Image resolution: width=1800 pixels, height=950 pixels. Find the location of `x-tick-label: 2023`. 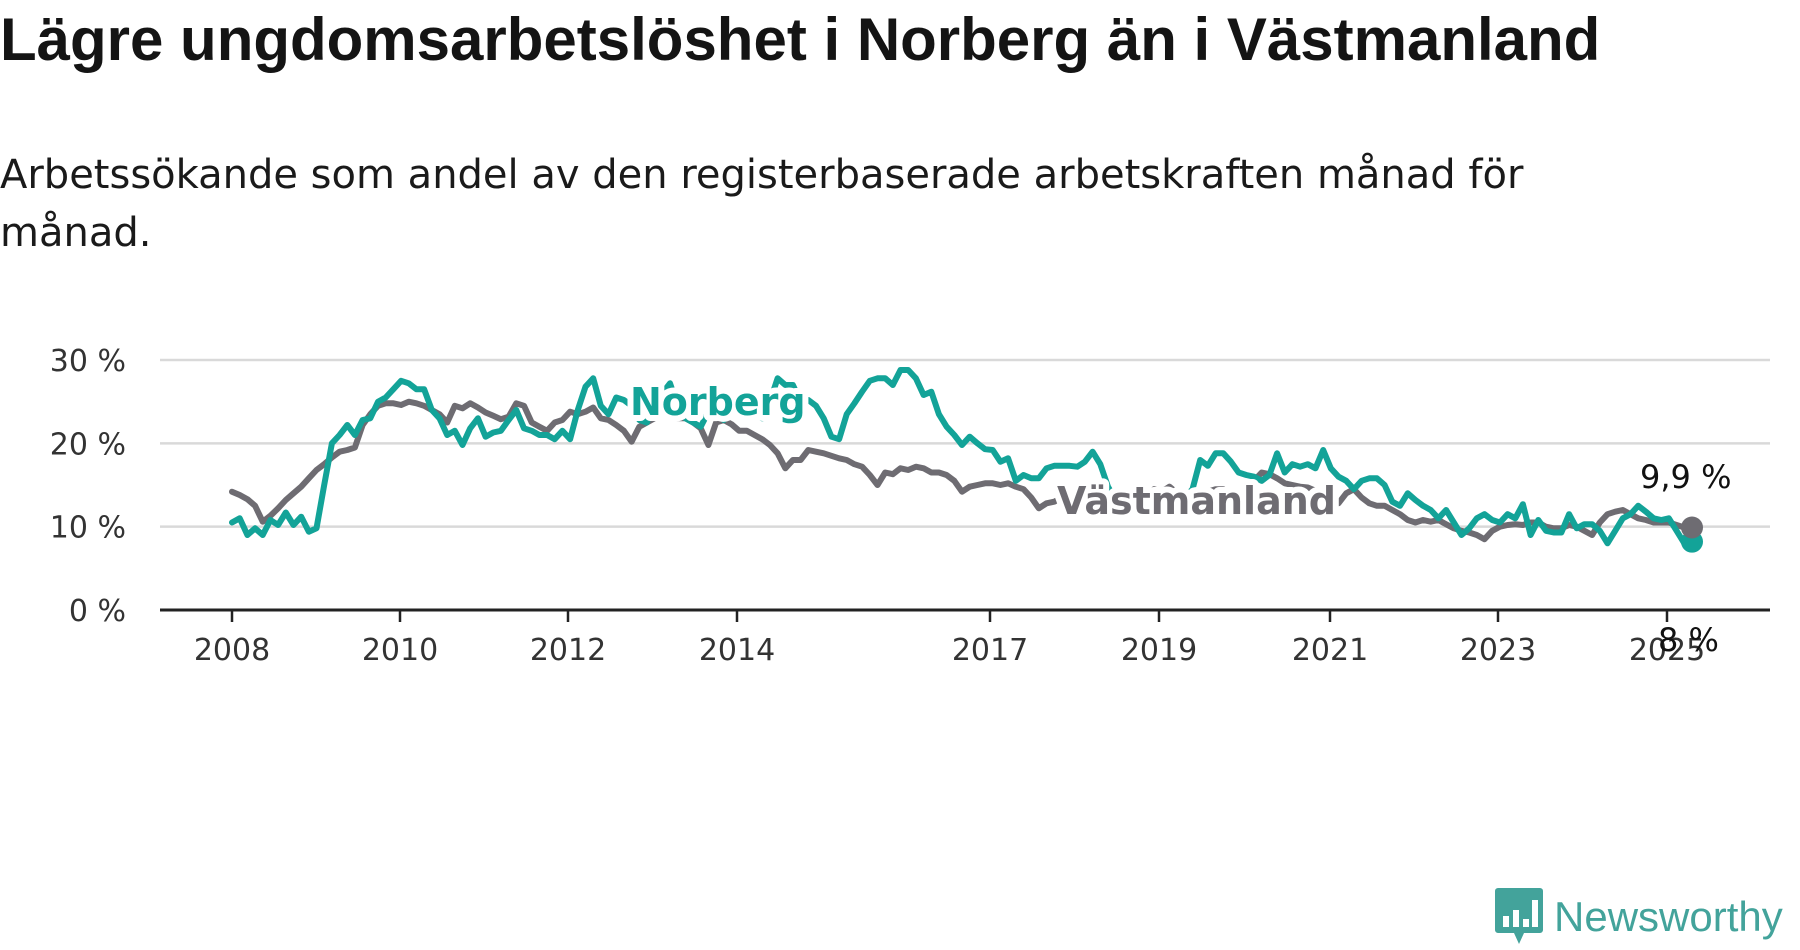

x-tick-label: 2023 is located at coordinates (1498, 650).